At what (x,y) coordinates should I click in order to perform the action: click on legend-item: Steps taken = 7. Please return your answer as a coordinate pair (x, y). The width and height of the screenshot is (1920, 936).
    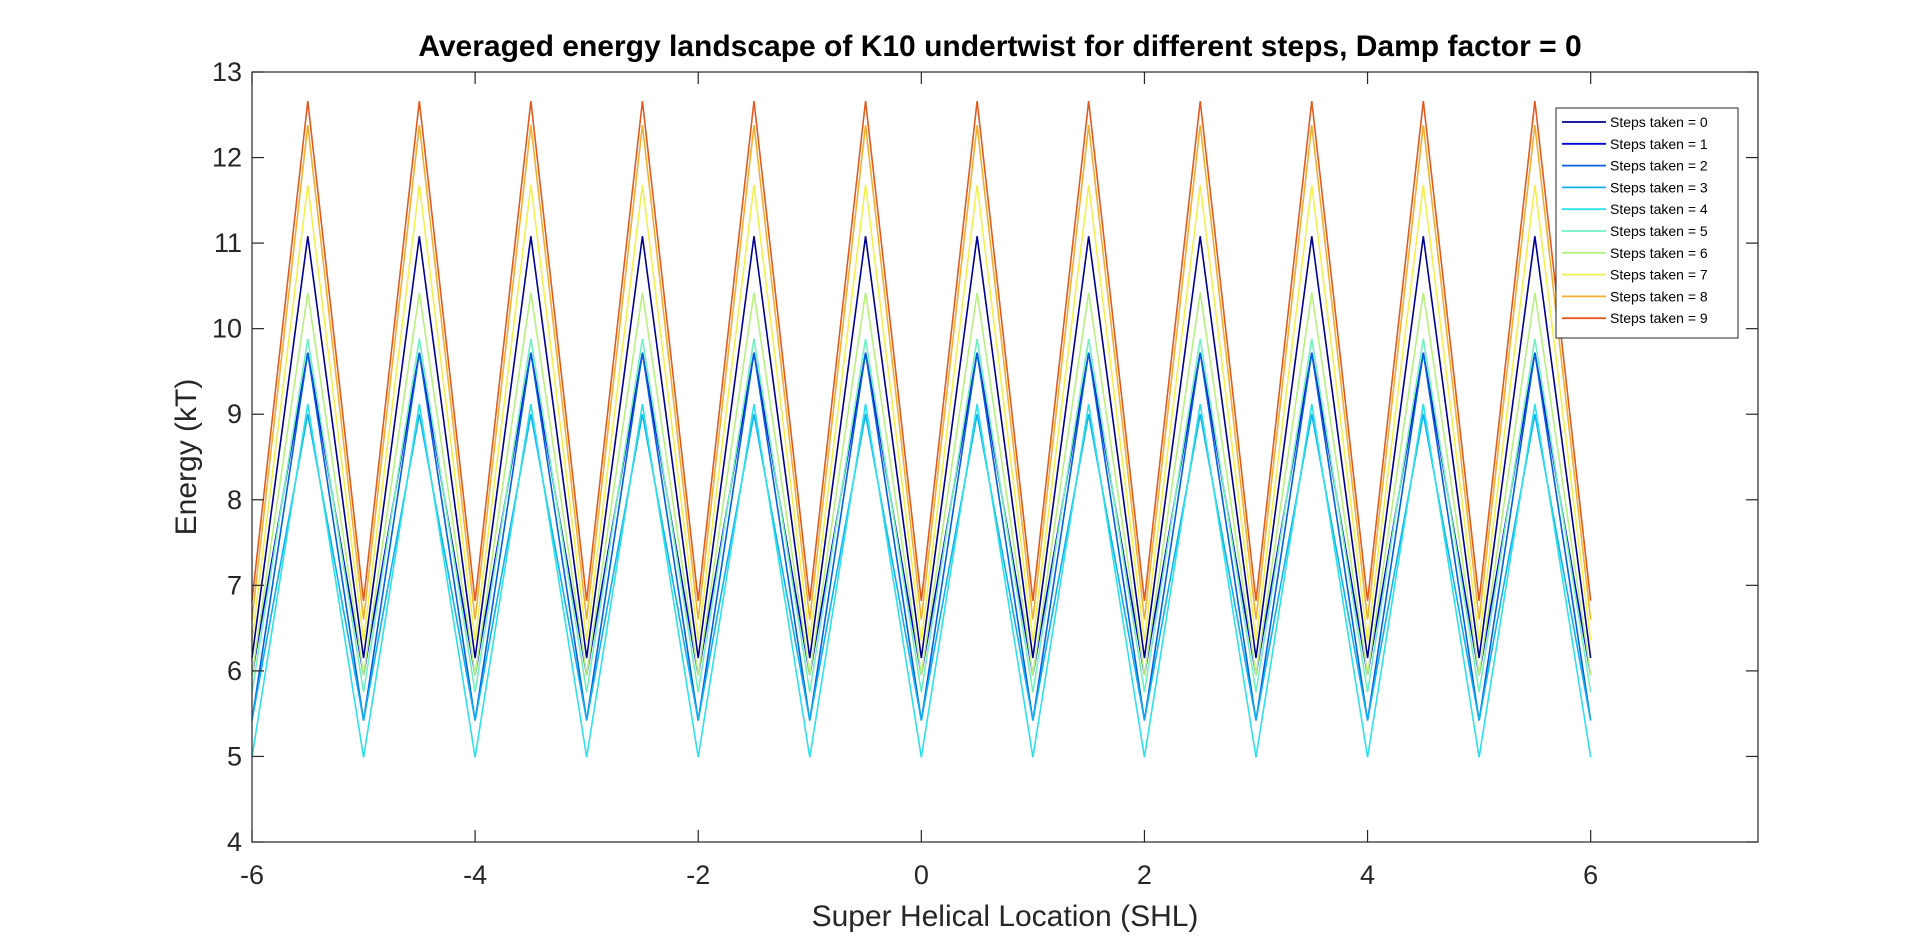
    Looking at the image, I should click on (1635, 275).